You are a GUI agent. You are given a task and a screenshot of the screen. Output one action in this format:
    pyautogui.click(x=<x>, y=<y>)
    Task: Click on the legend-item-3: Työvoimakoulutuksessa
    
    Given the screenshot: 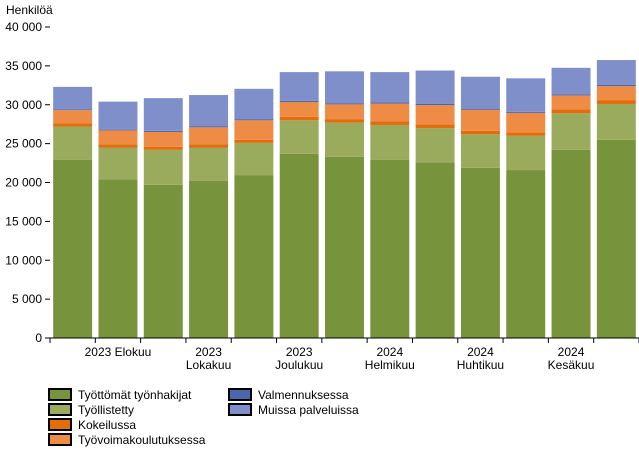 What is the action you would take?
    pyautogui.click(x=126, y=439)
    